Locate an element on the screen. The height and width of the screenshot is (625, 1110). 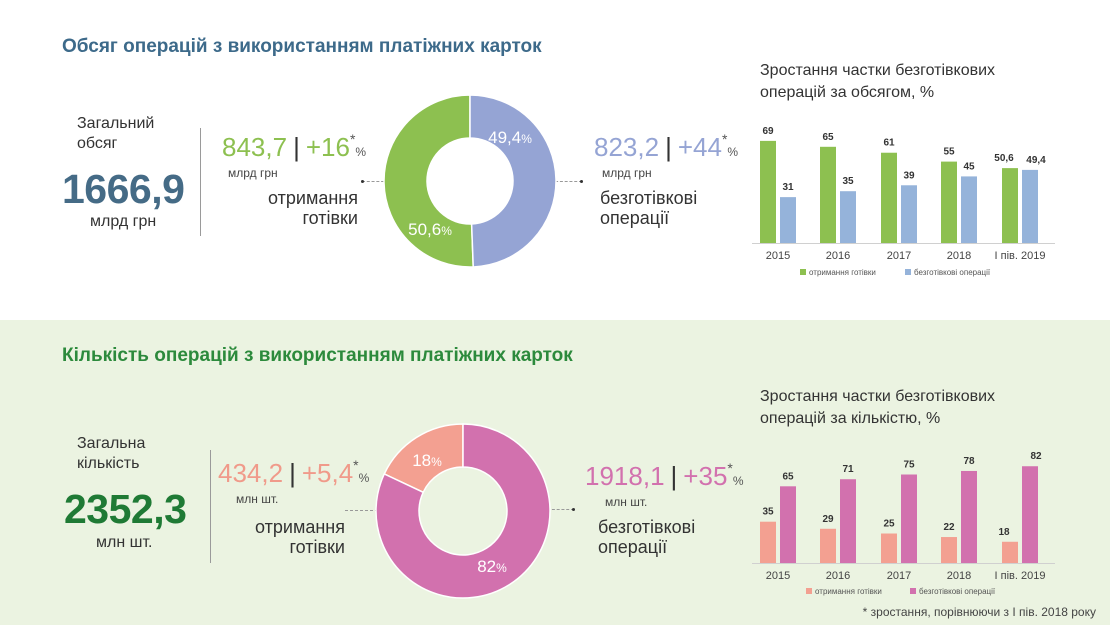
bar-value-label: 71 is located at coordinates (848, 469).